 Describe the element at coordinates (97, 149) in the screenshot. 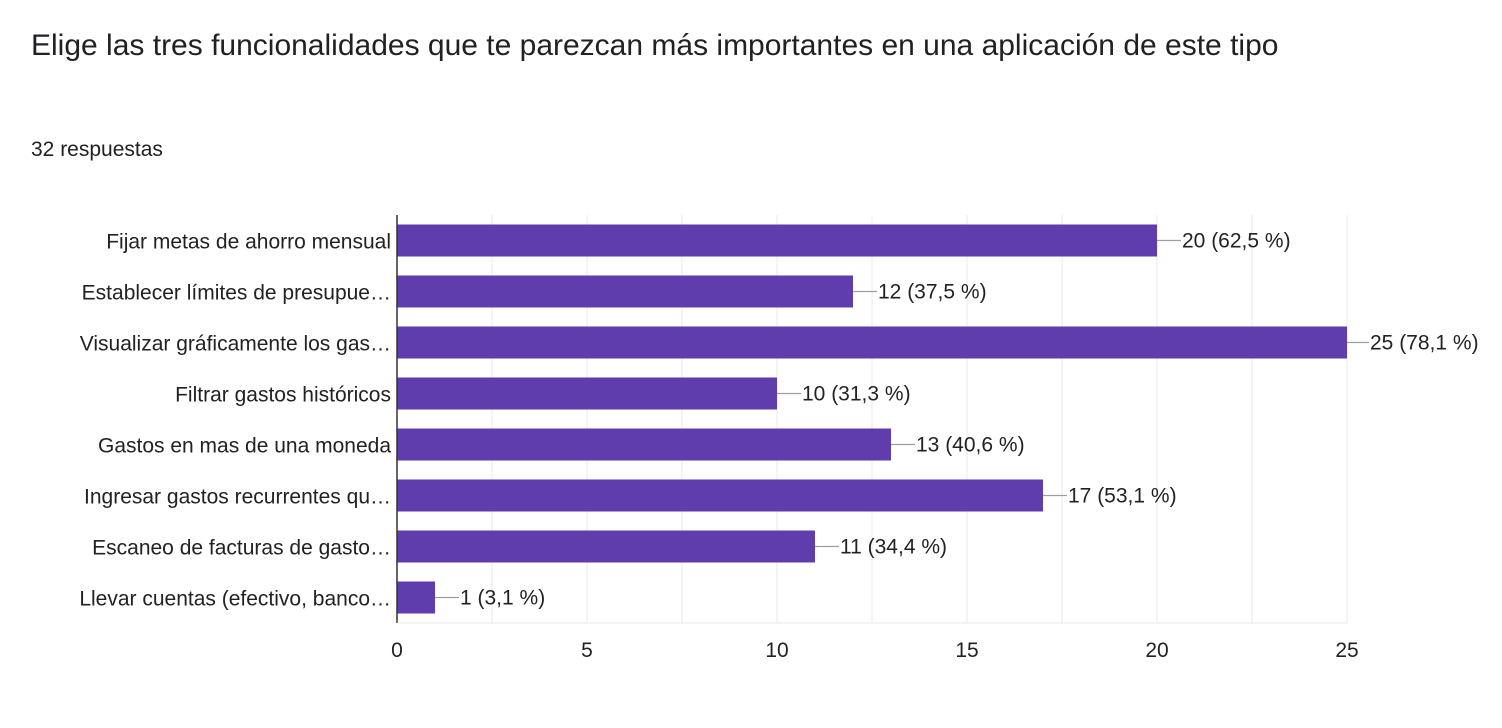

I see `response-count: 32 respuestas` at that location.